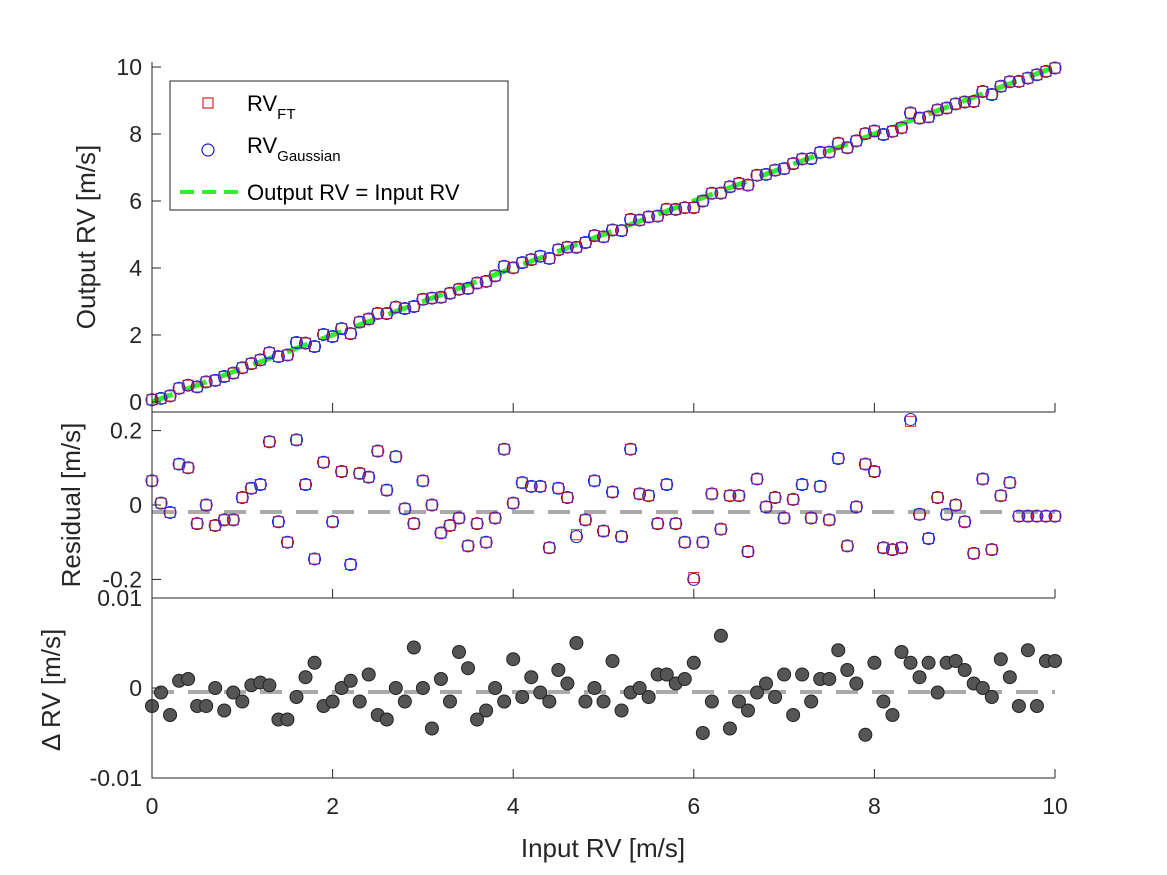  What do you see at coordinates (129, 67) in the screenshot?
I see `y-tick-label: 10` at bounding box center [129, 67].